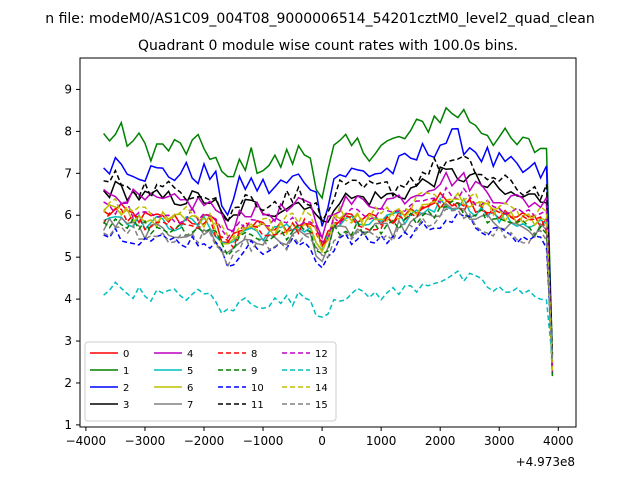 This screenshot has height=480, width=640. Describe the element at coordinates (254, 354) in the screenshot. I see `legend-label-8: 8` at that location.